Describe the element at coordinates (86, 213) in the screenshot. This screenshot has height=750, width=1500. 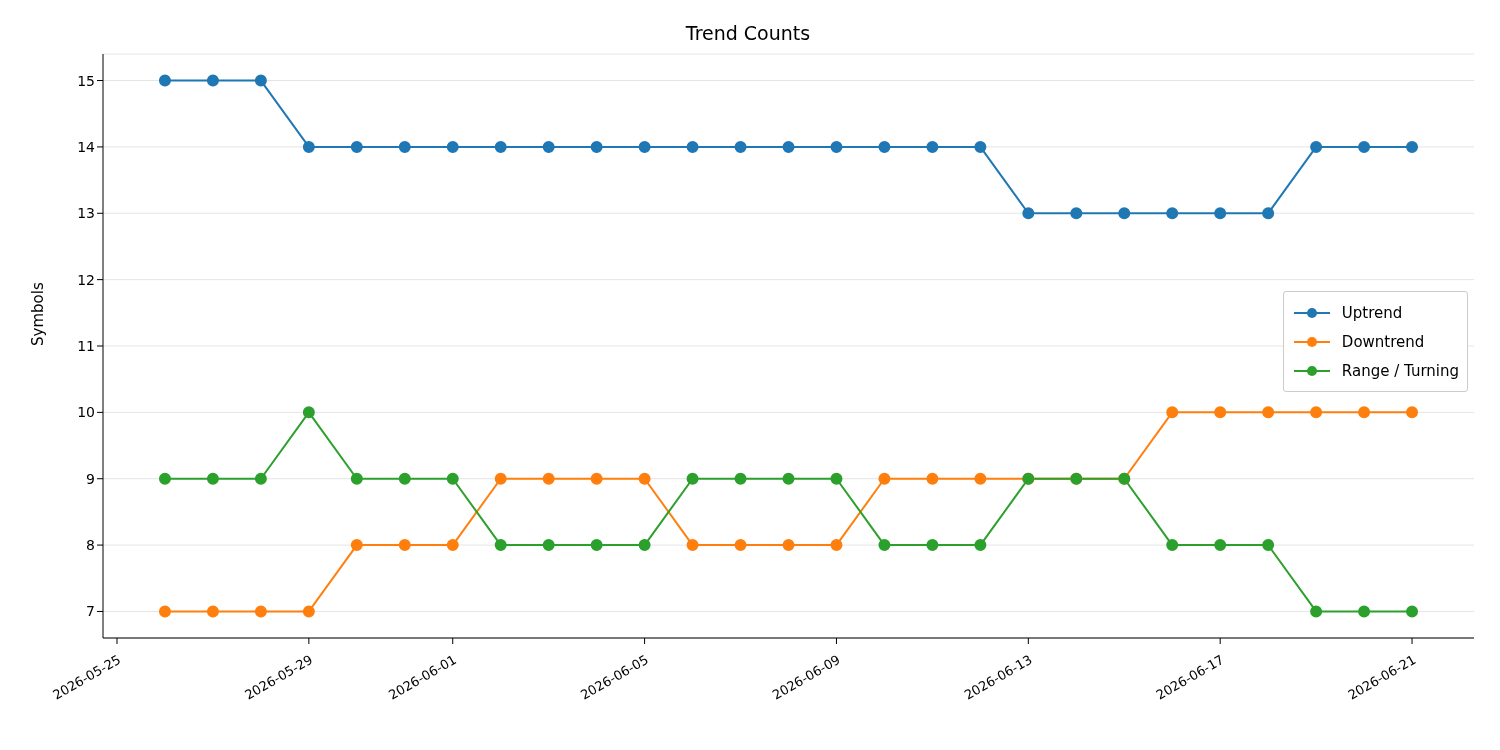
I see `y-tick-label: 13` at that location.